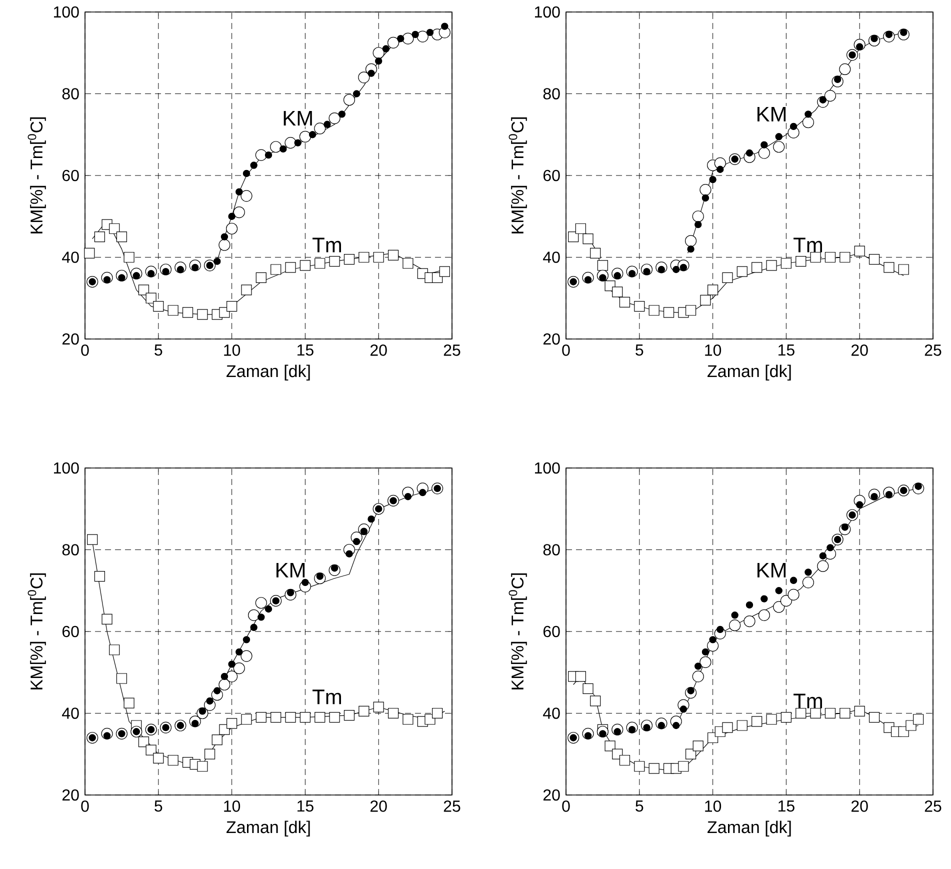 This screenshot has height=869, width=951. I want to click on y-tick-label: 60, so click(551, 176).